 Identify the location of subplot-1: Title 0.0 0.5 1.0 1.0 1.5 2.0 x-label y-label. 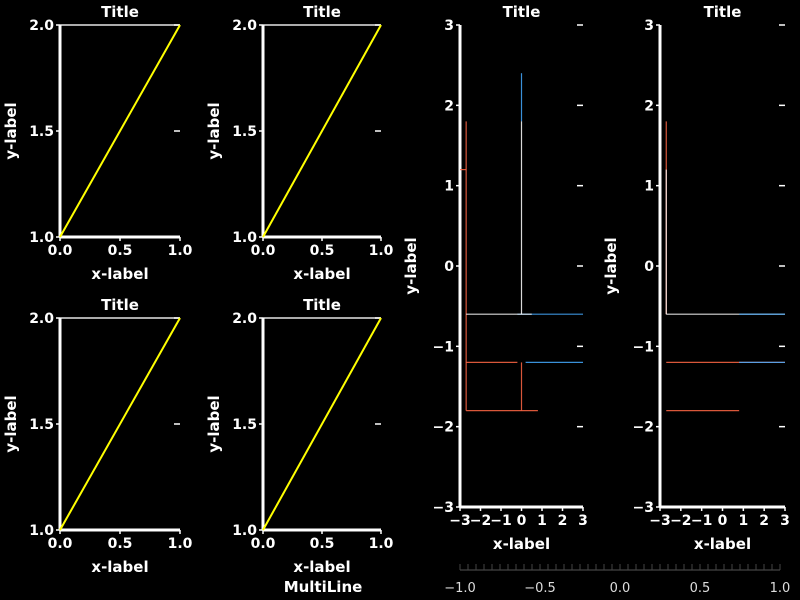
(97, 143).